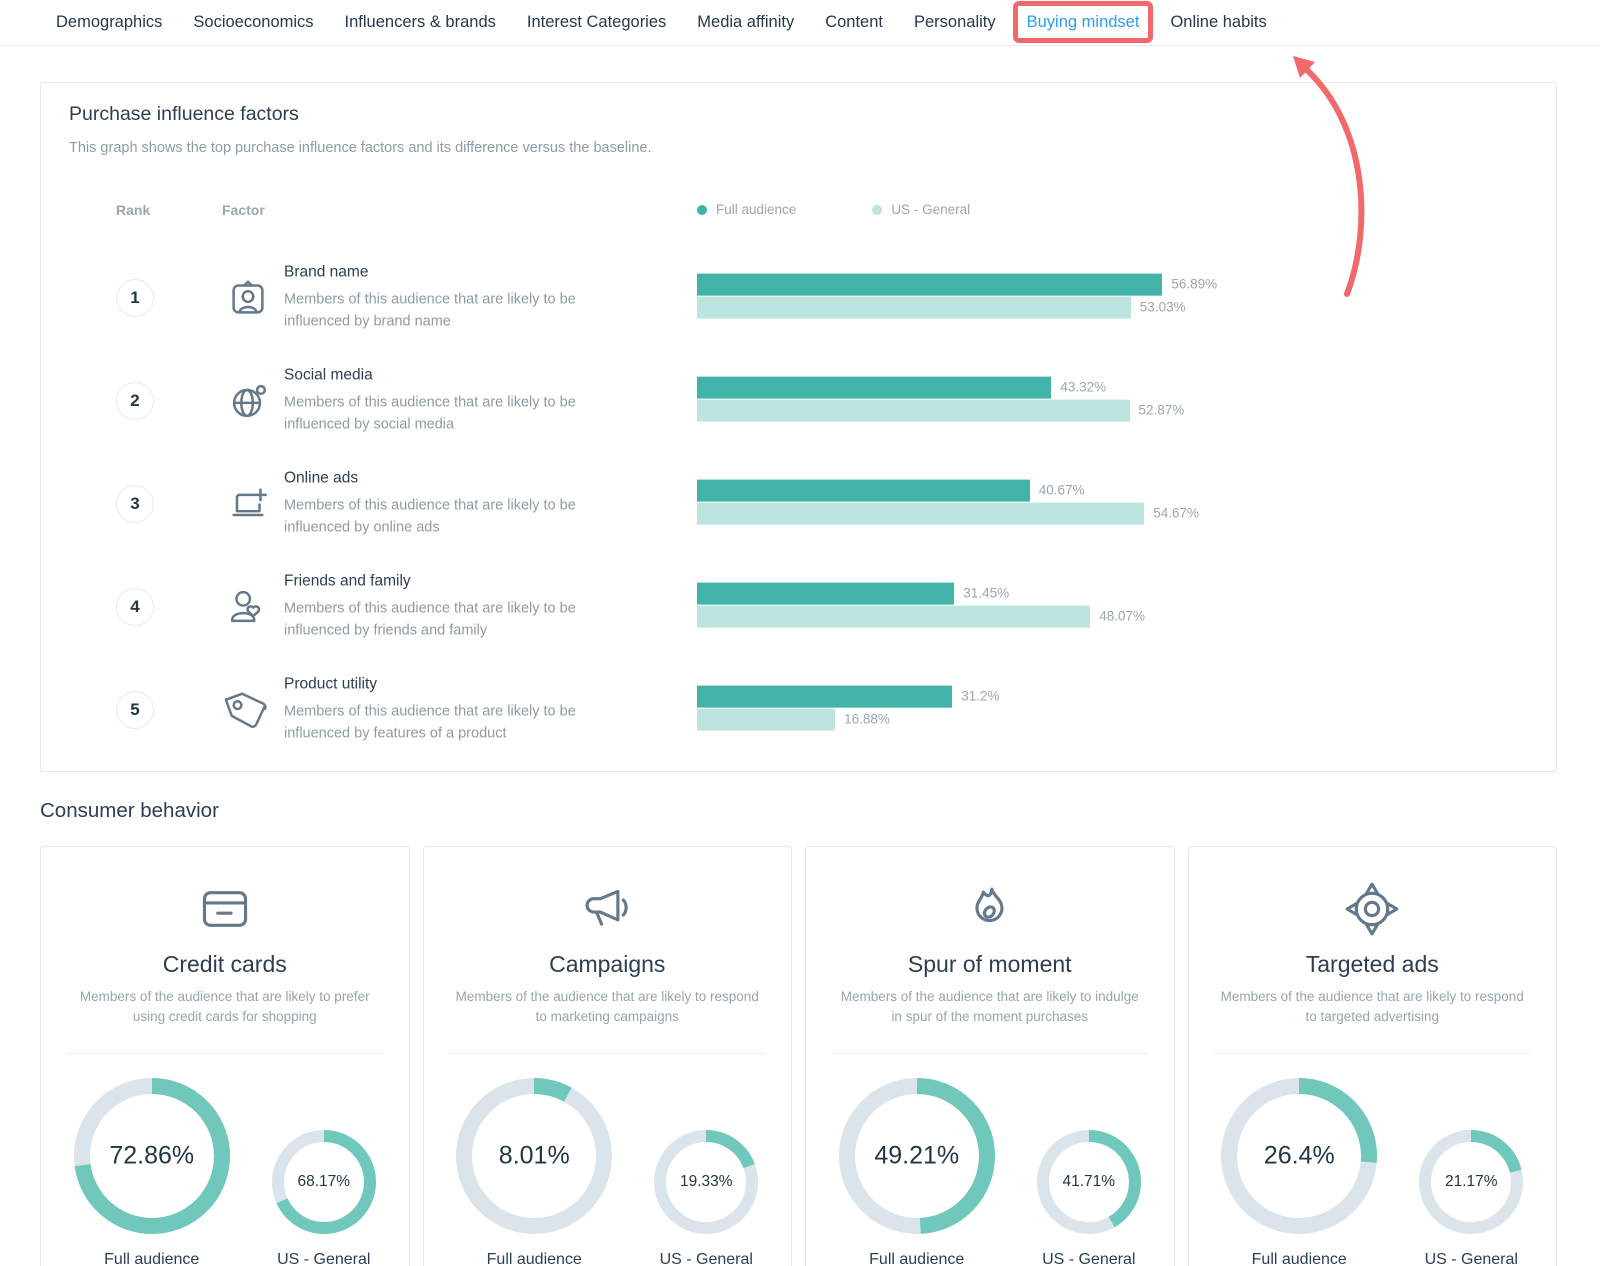 The width and height of the screenshot is (1600, 1266). What do you see at coordinates (702, 209) in the screenshot?
I see `legend-dot-full-audience` at bounding box center [702, 209].